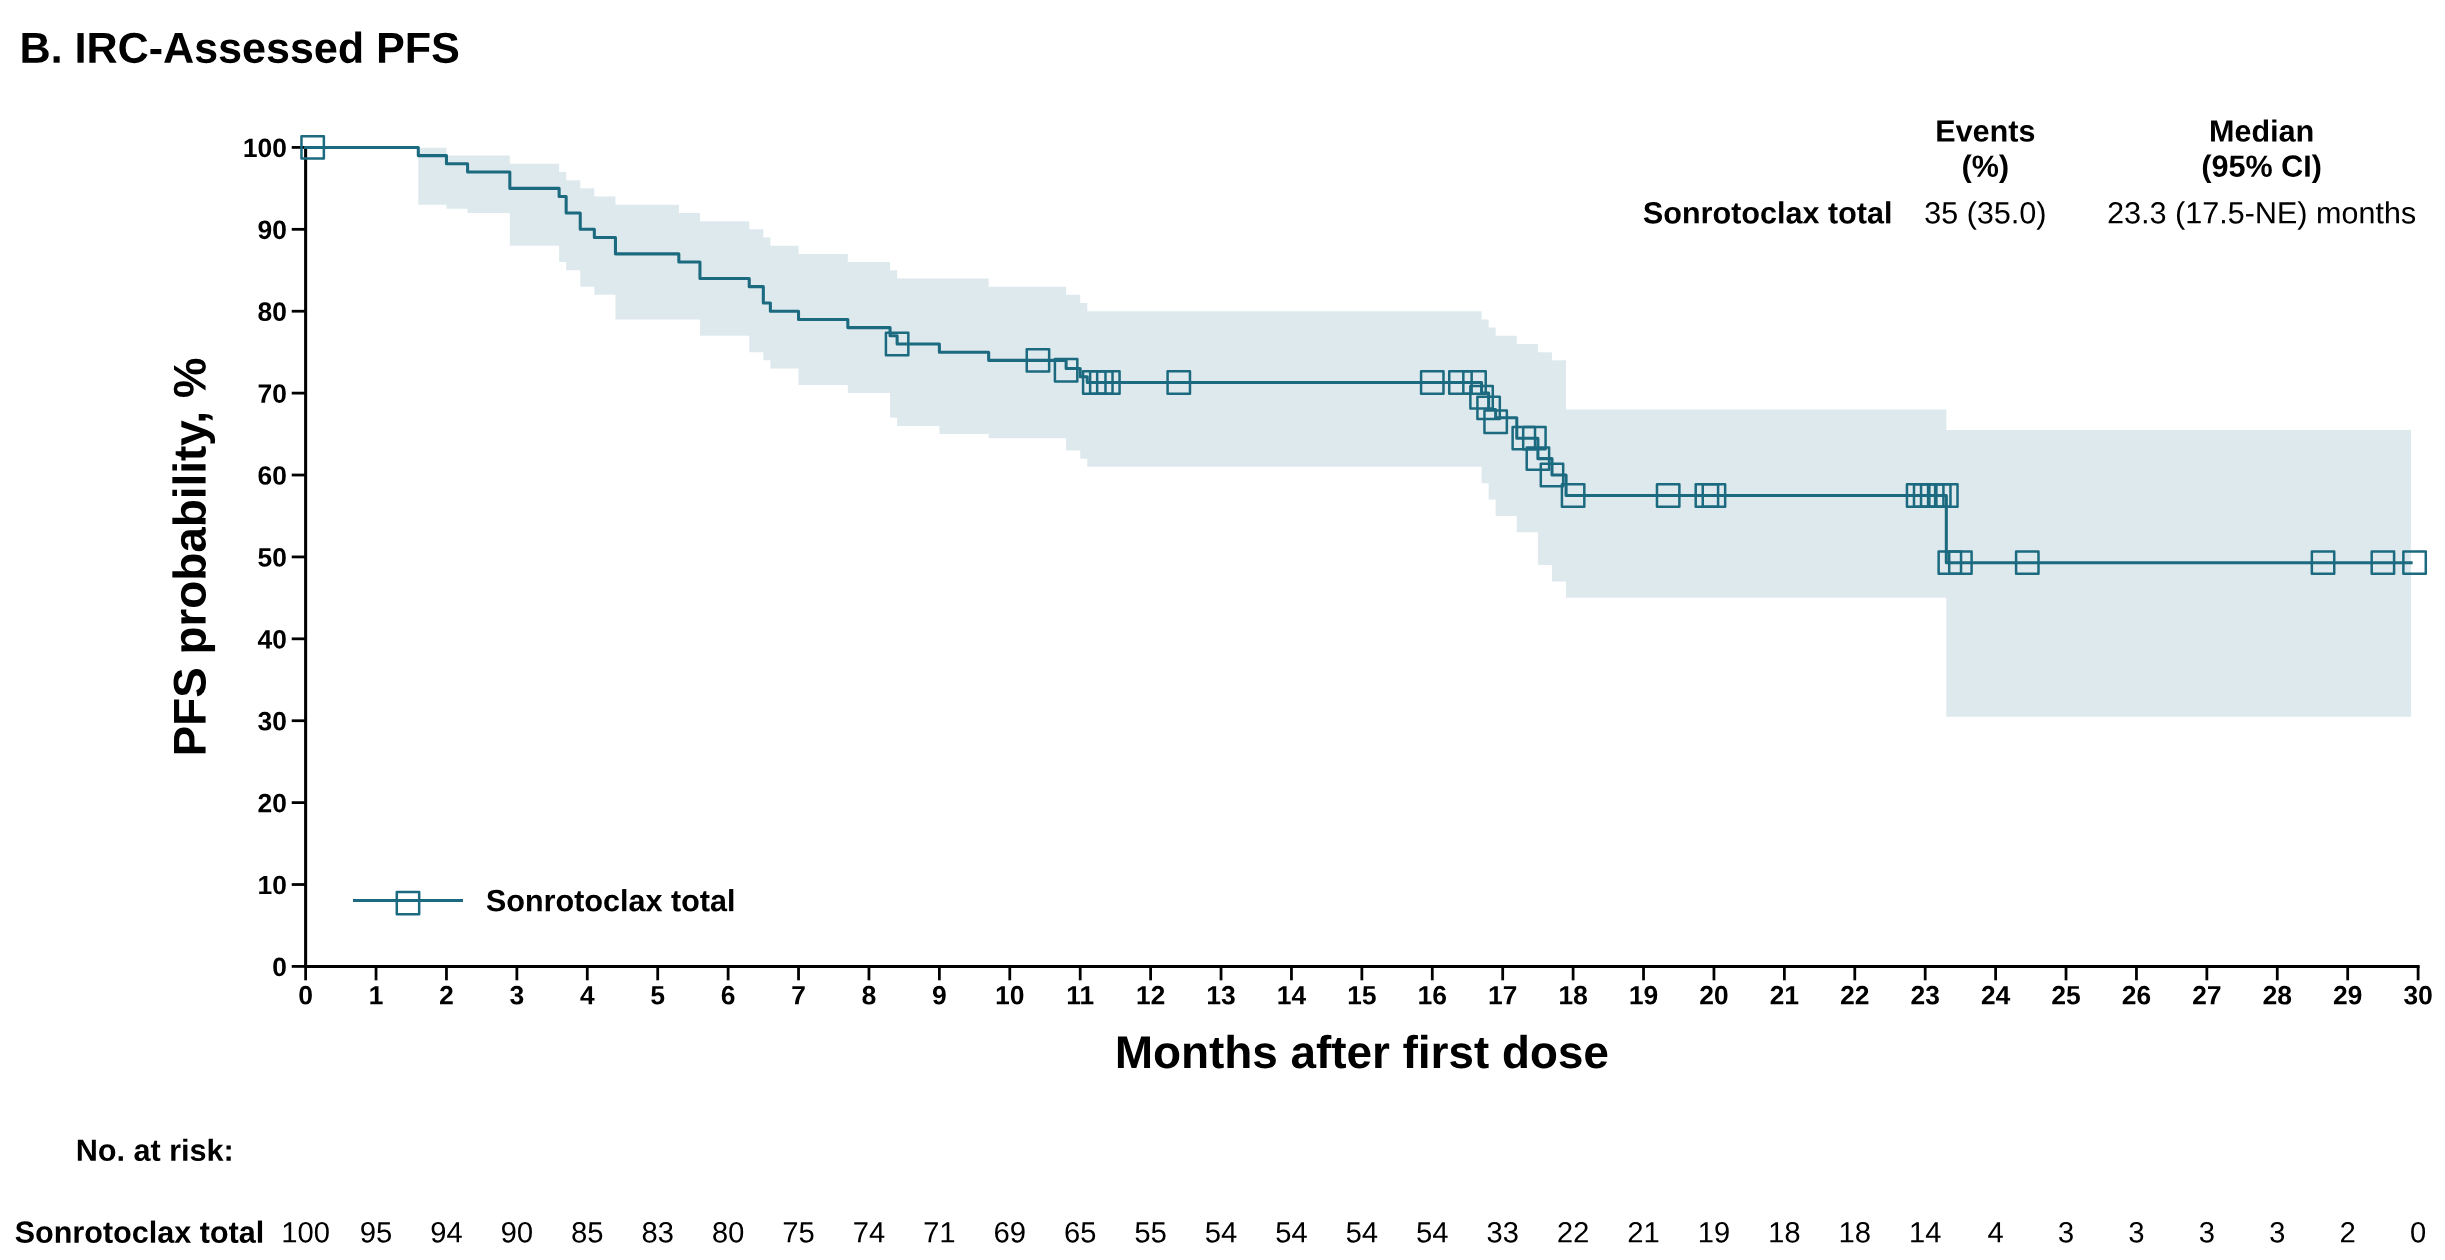 The image size is (2445, 1260). What do you see at coordinates (1573, 1232) in the screenshot?
I see `text: 22` at bounding box center [1573, 1232].